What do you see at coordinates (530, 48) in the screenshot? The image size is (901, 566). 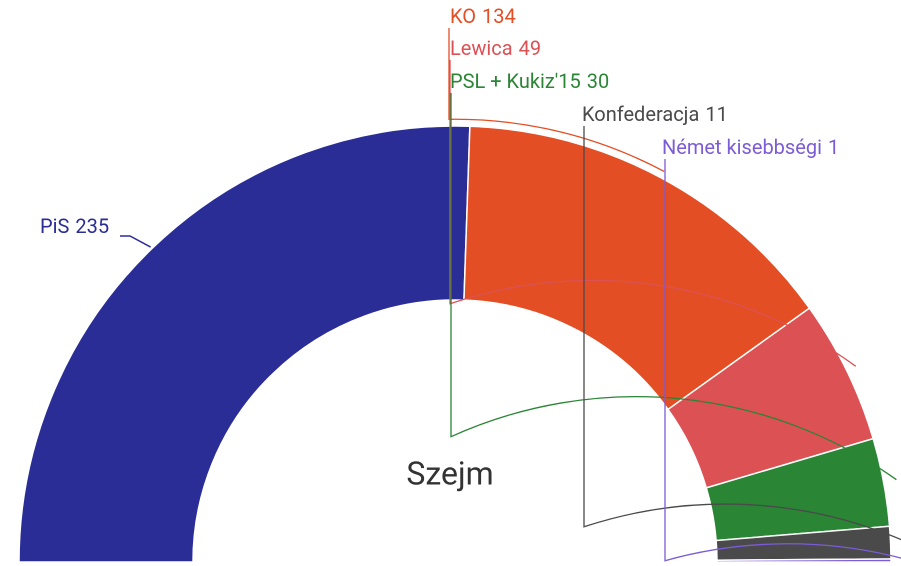 I see `label-value: 49` at bounding box center [530, 48].